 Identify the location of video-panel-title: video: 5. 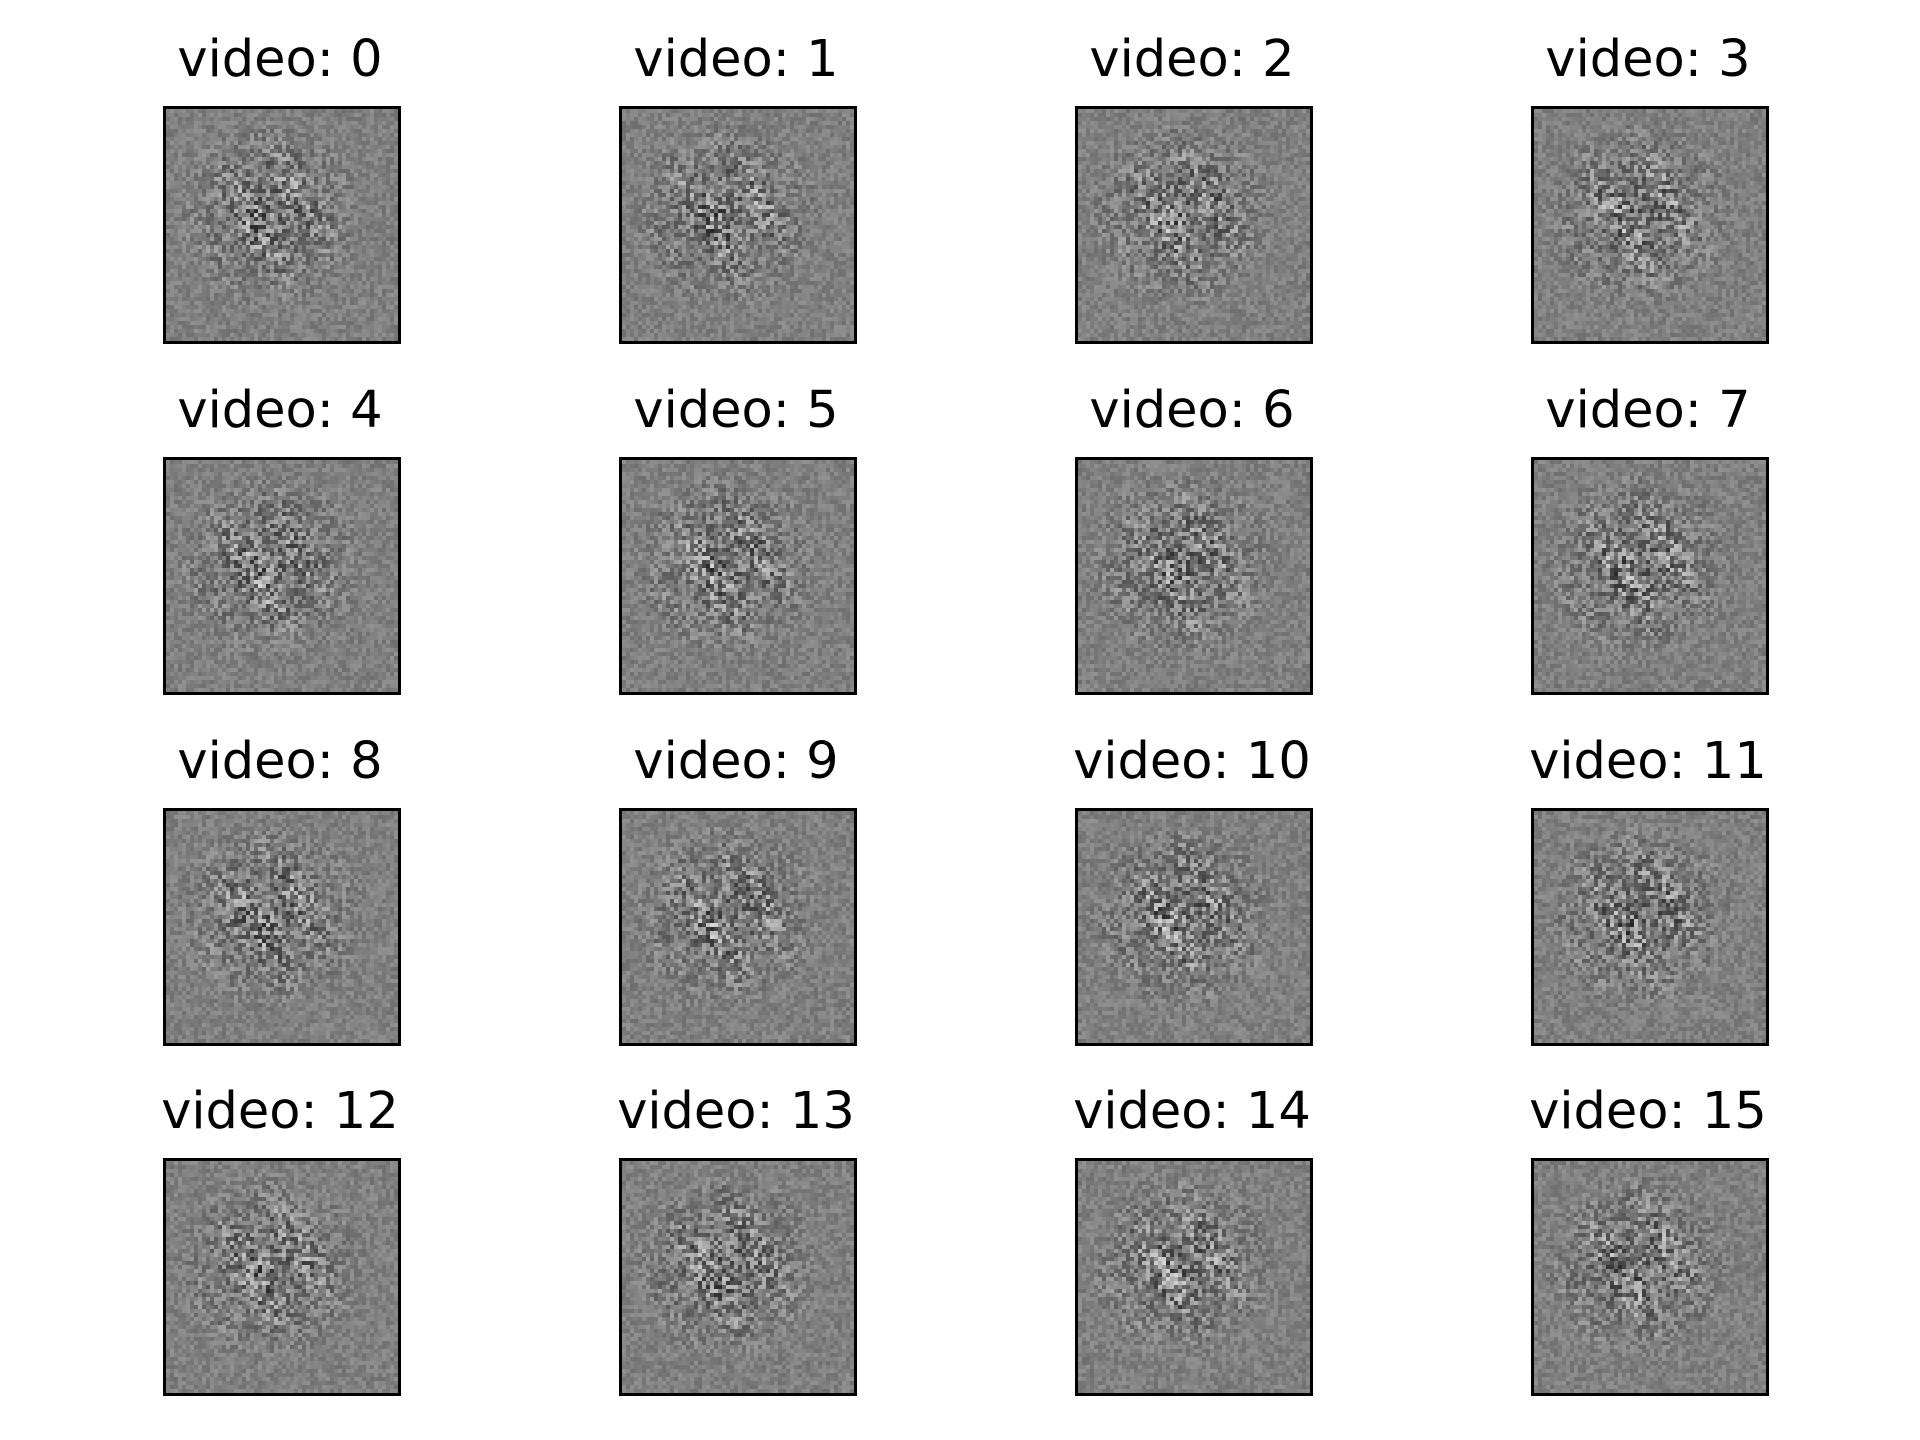
(736, 411).